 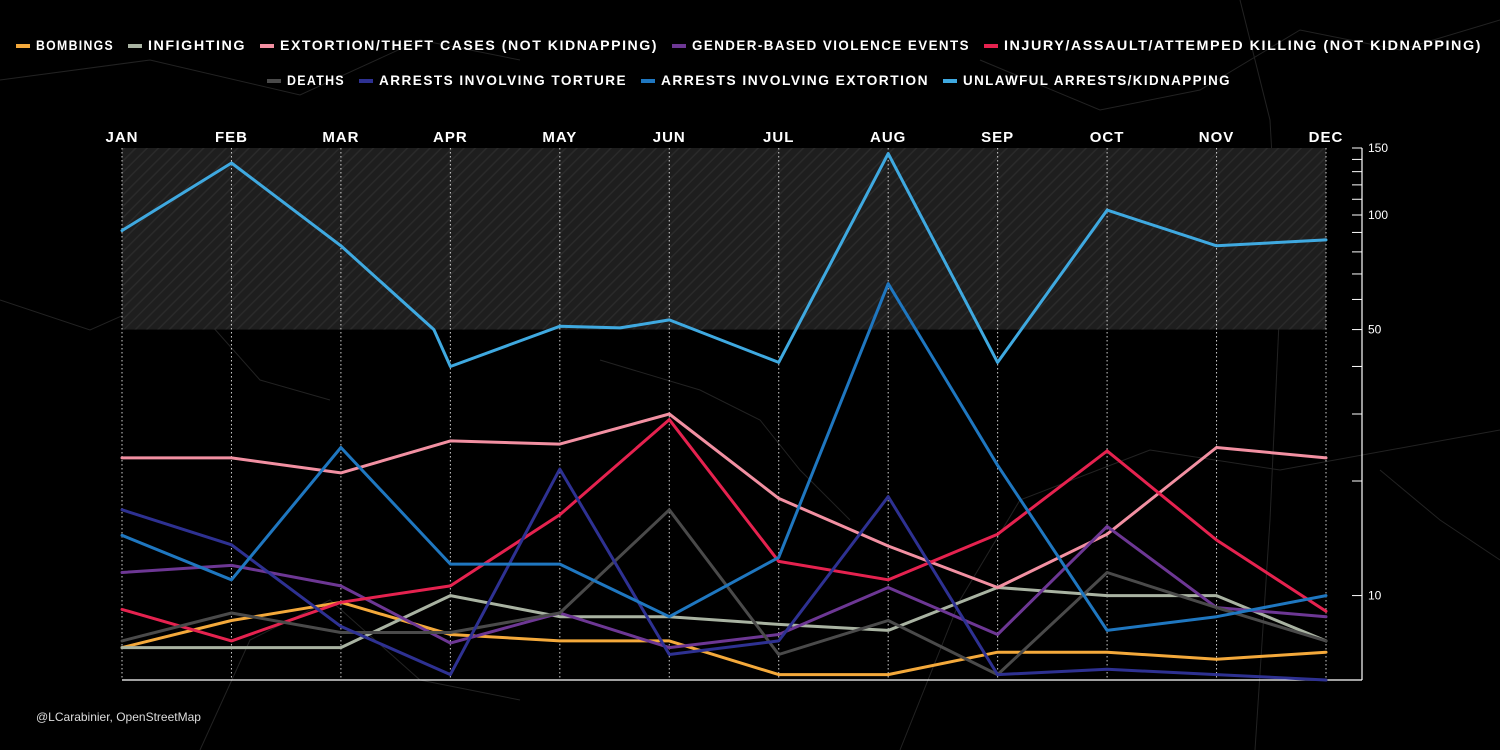 What do you see at coordinates (1375, 596) in the screenshot?
I see `y-tick-label: 10` at bounding box center [1375, 596].